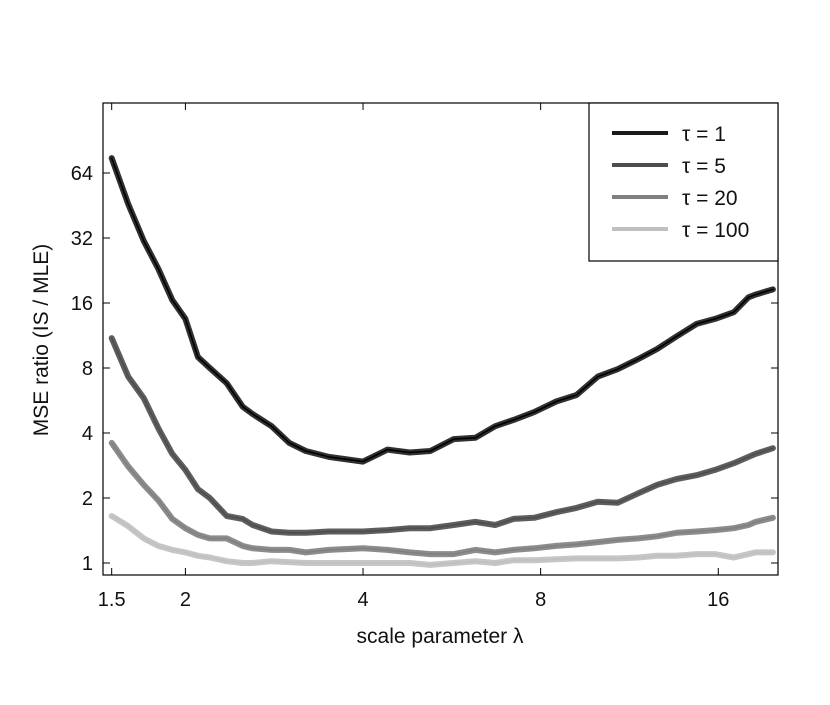 The height and width of the screenshot is (705, 830). I want to click on legend-label-1: τ = 1, so click(704, 134).